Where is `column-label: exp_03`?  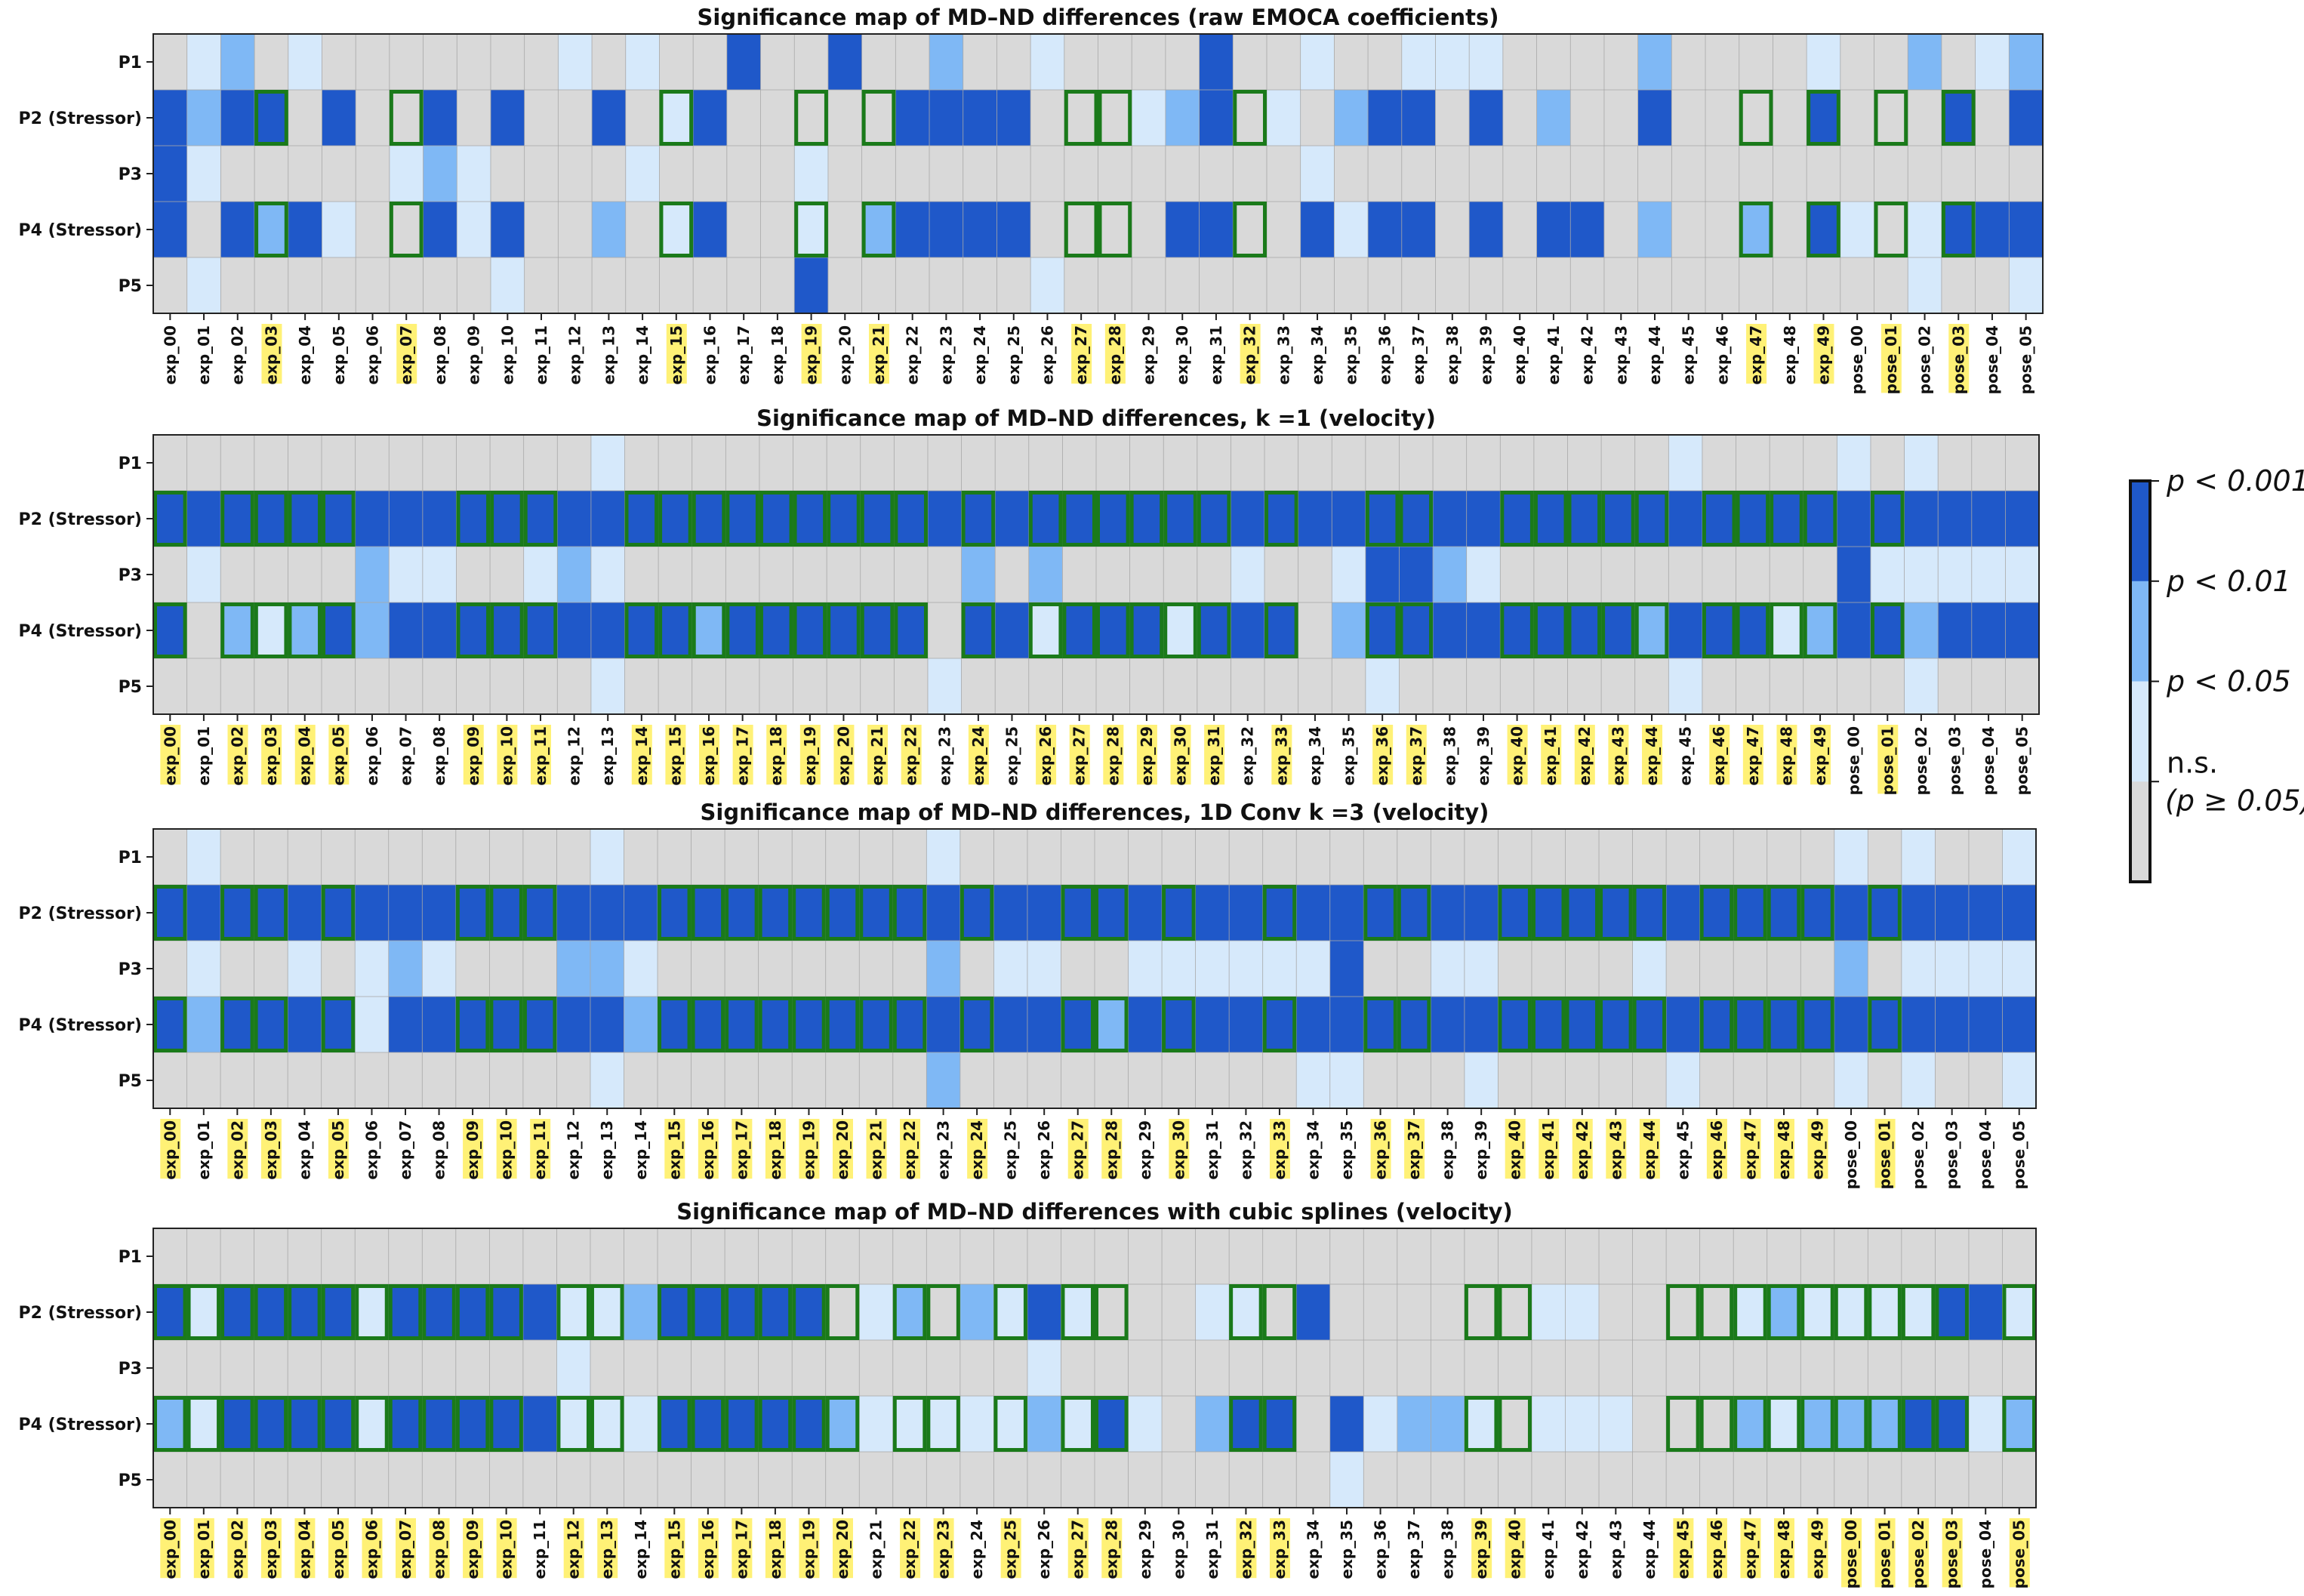
column-label: exp_03 is located at coordinates (271, 755).